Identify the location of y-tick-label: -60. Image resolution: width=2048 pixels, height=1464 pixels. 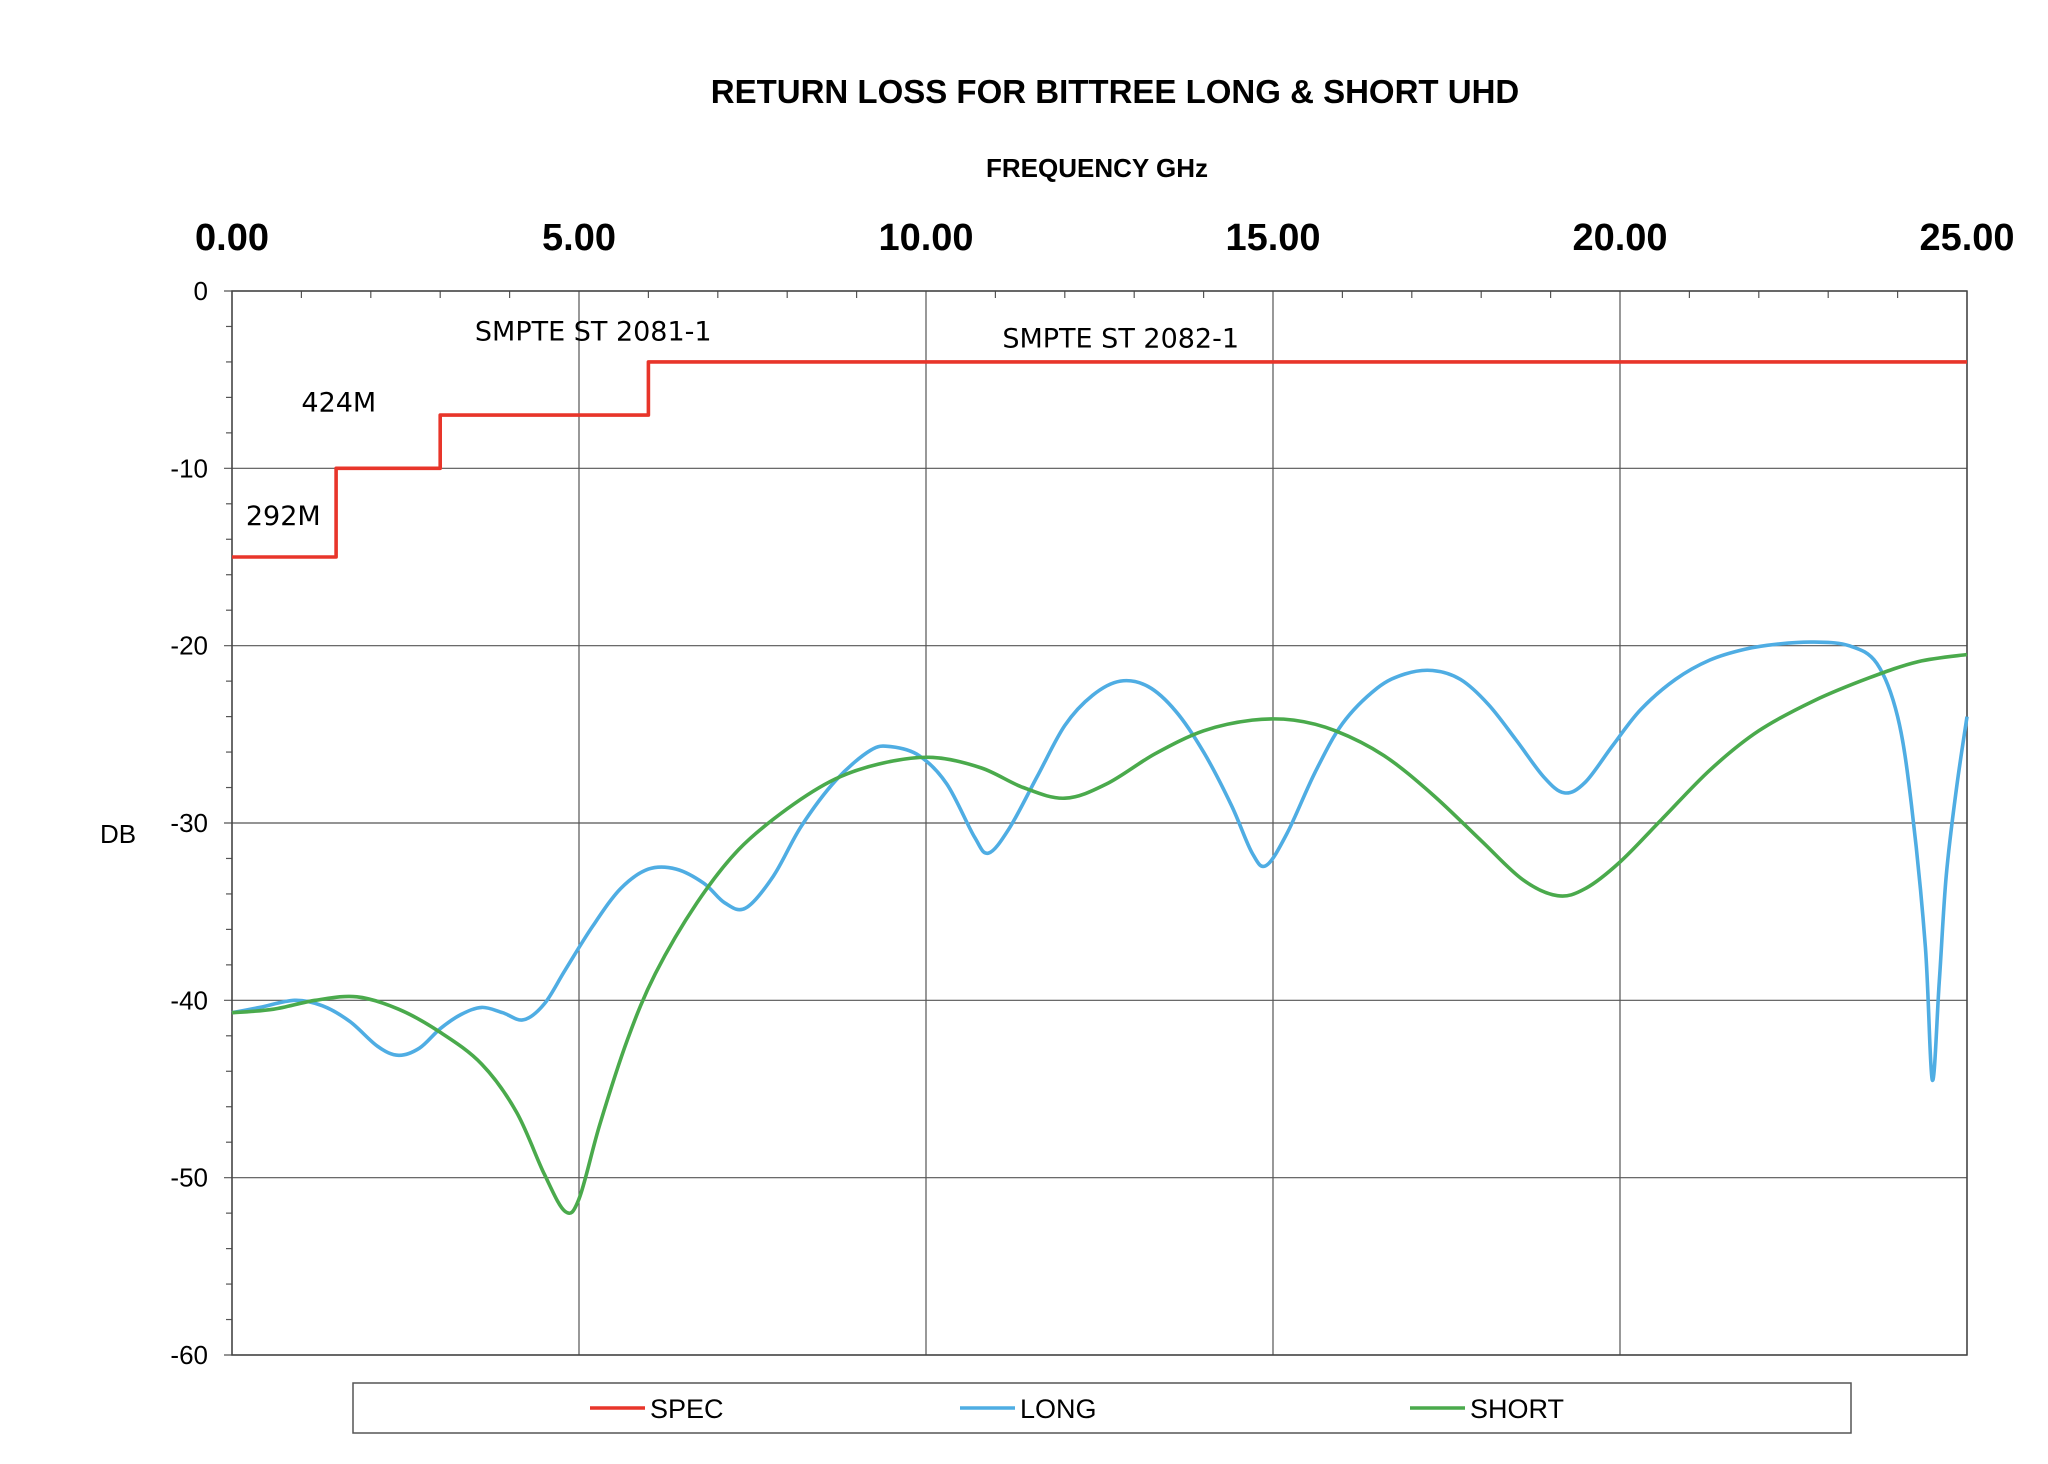
(189, 1355).